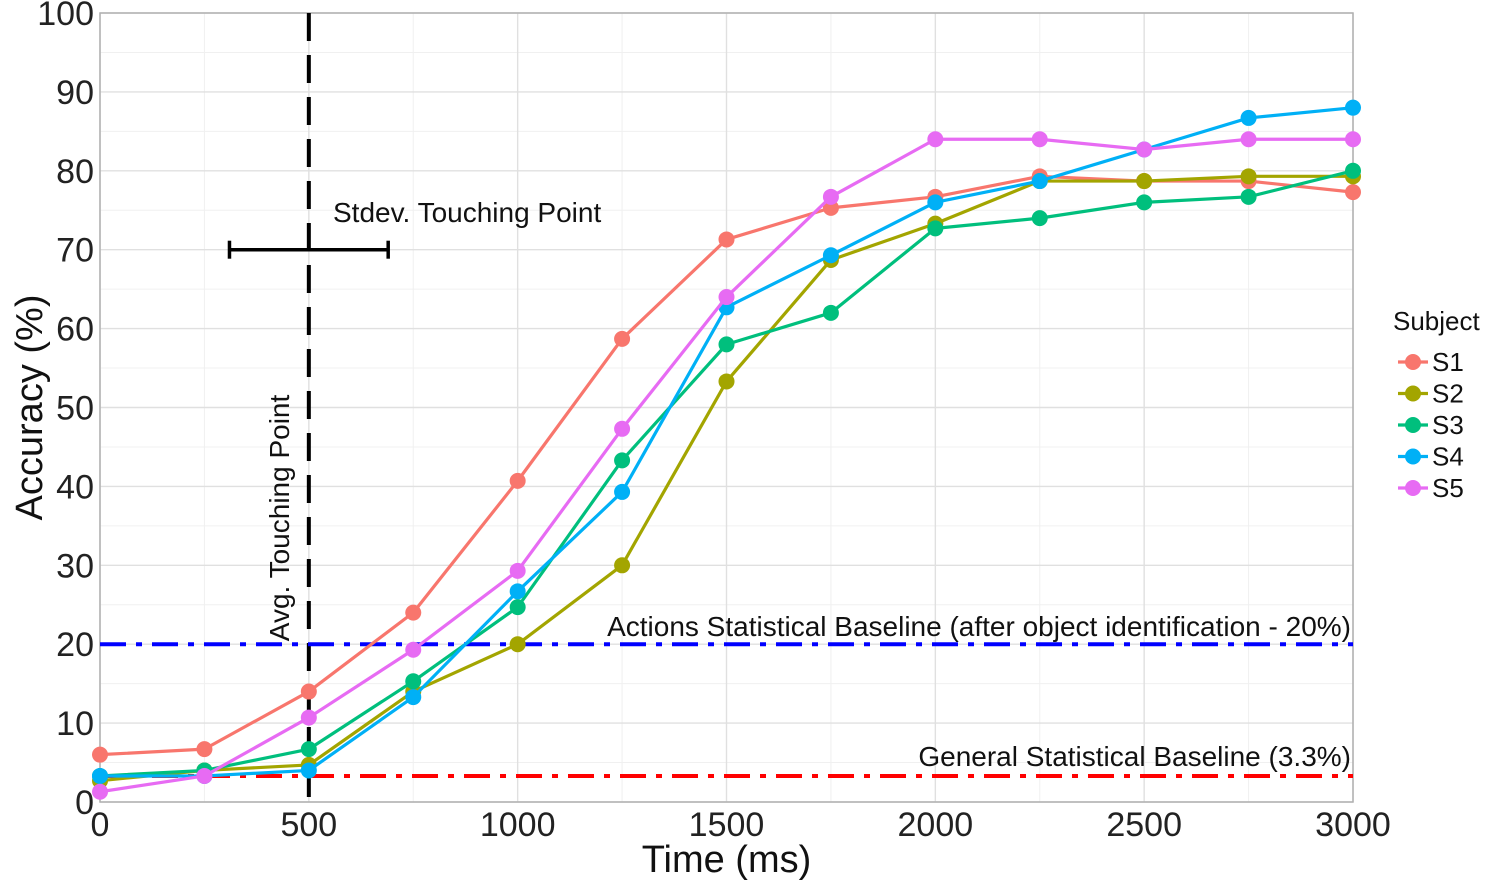 This screenshot has width=1500, height=882. I want to click on legend-label: S1, so click(1448, 362).